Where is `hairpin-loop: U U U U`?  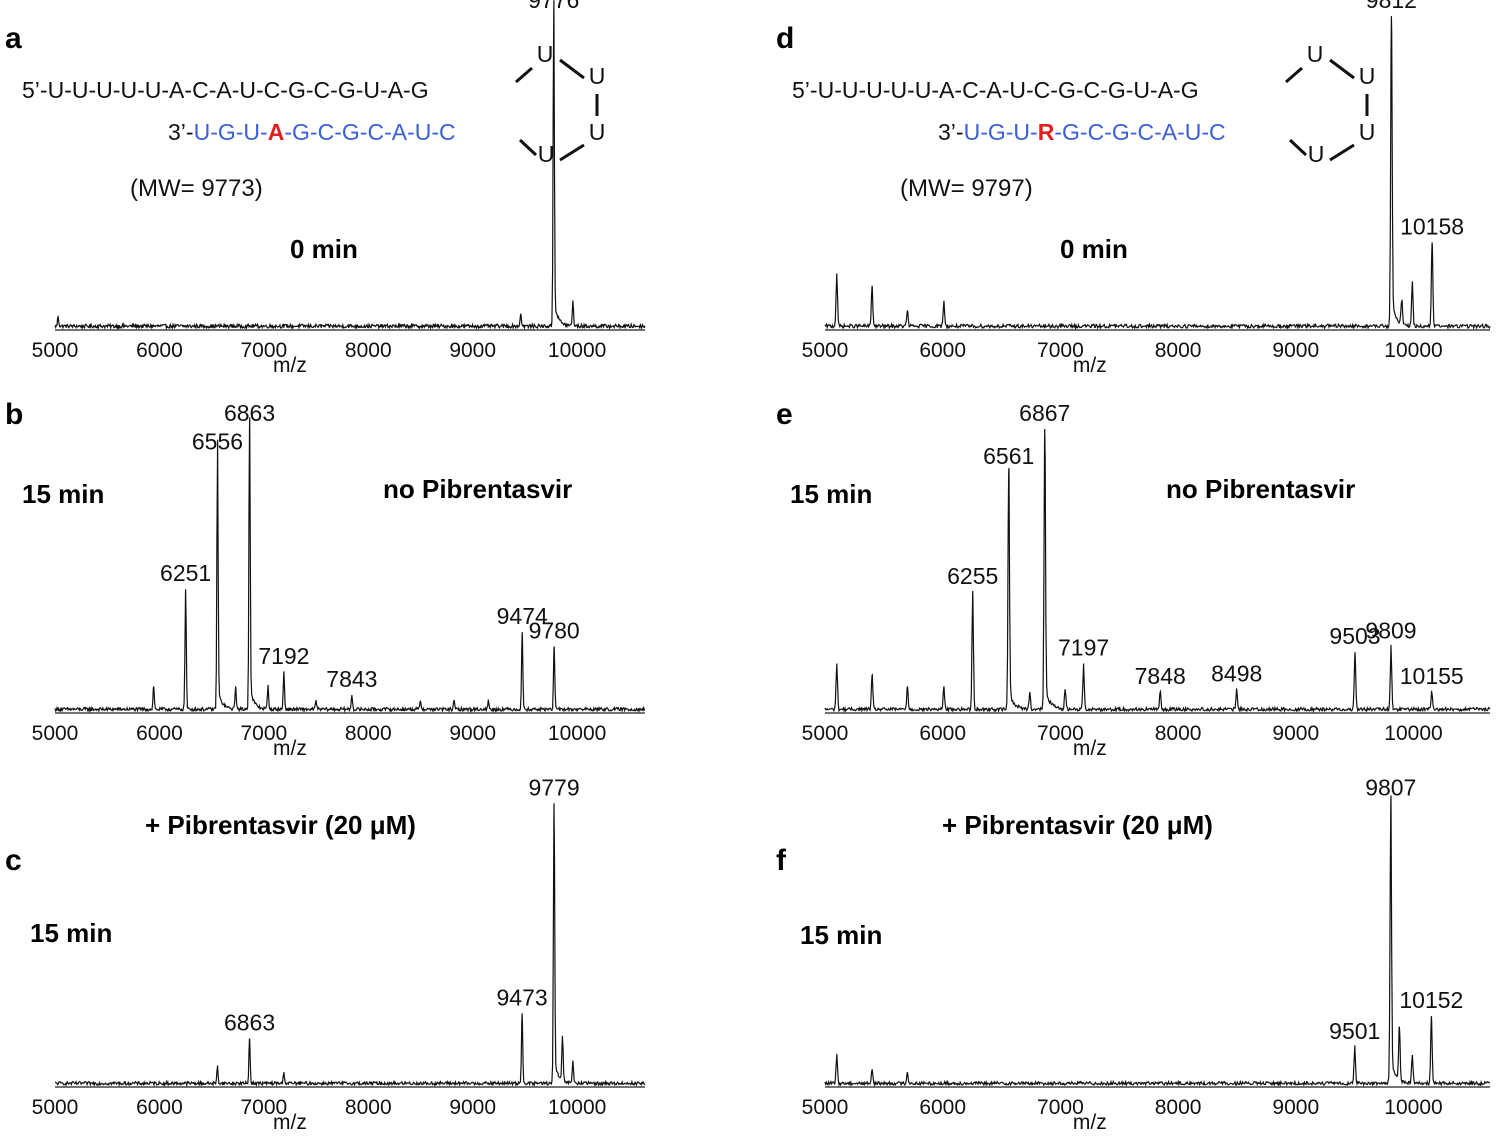 hairpin-loop: U U U U is located at coordinates (560, 104).